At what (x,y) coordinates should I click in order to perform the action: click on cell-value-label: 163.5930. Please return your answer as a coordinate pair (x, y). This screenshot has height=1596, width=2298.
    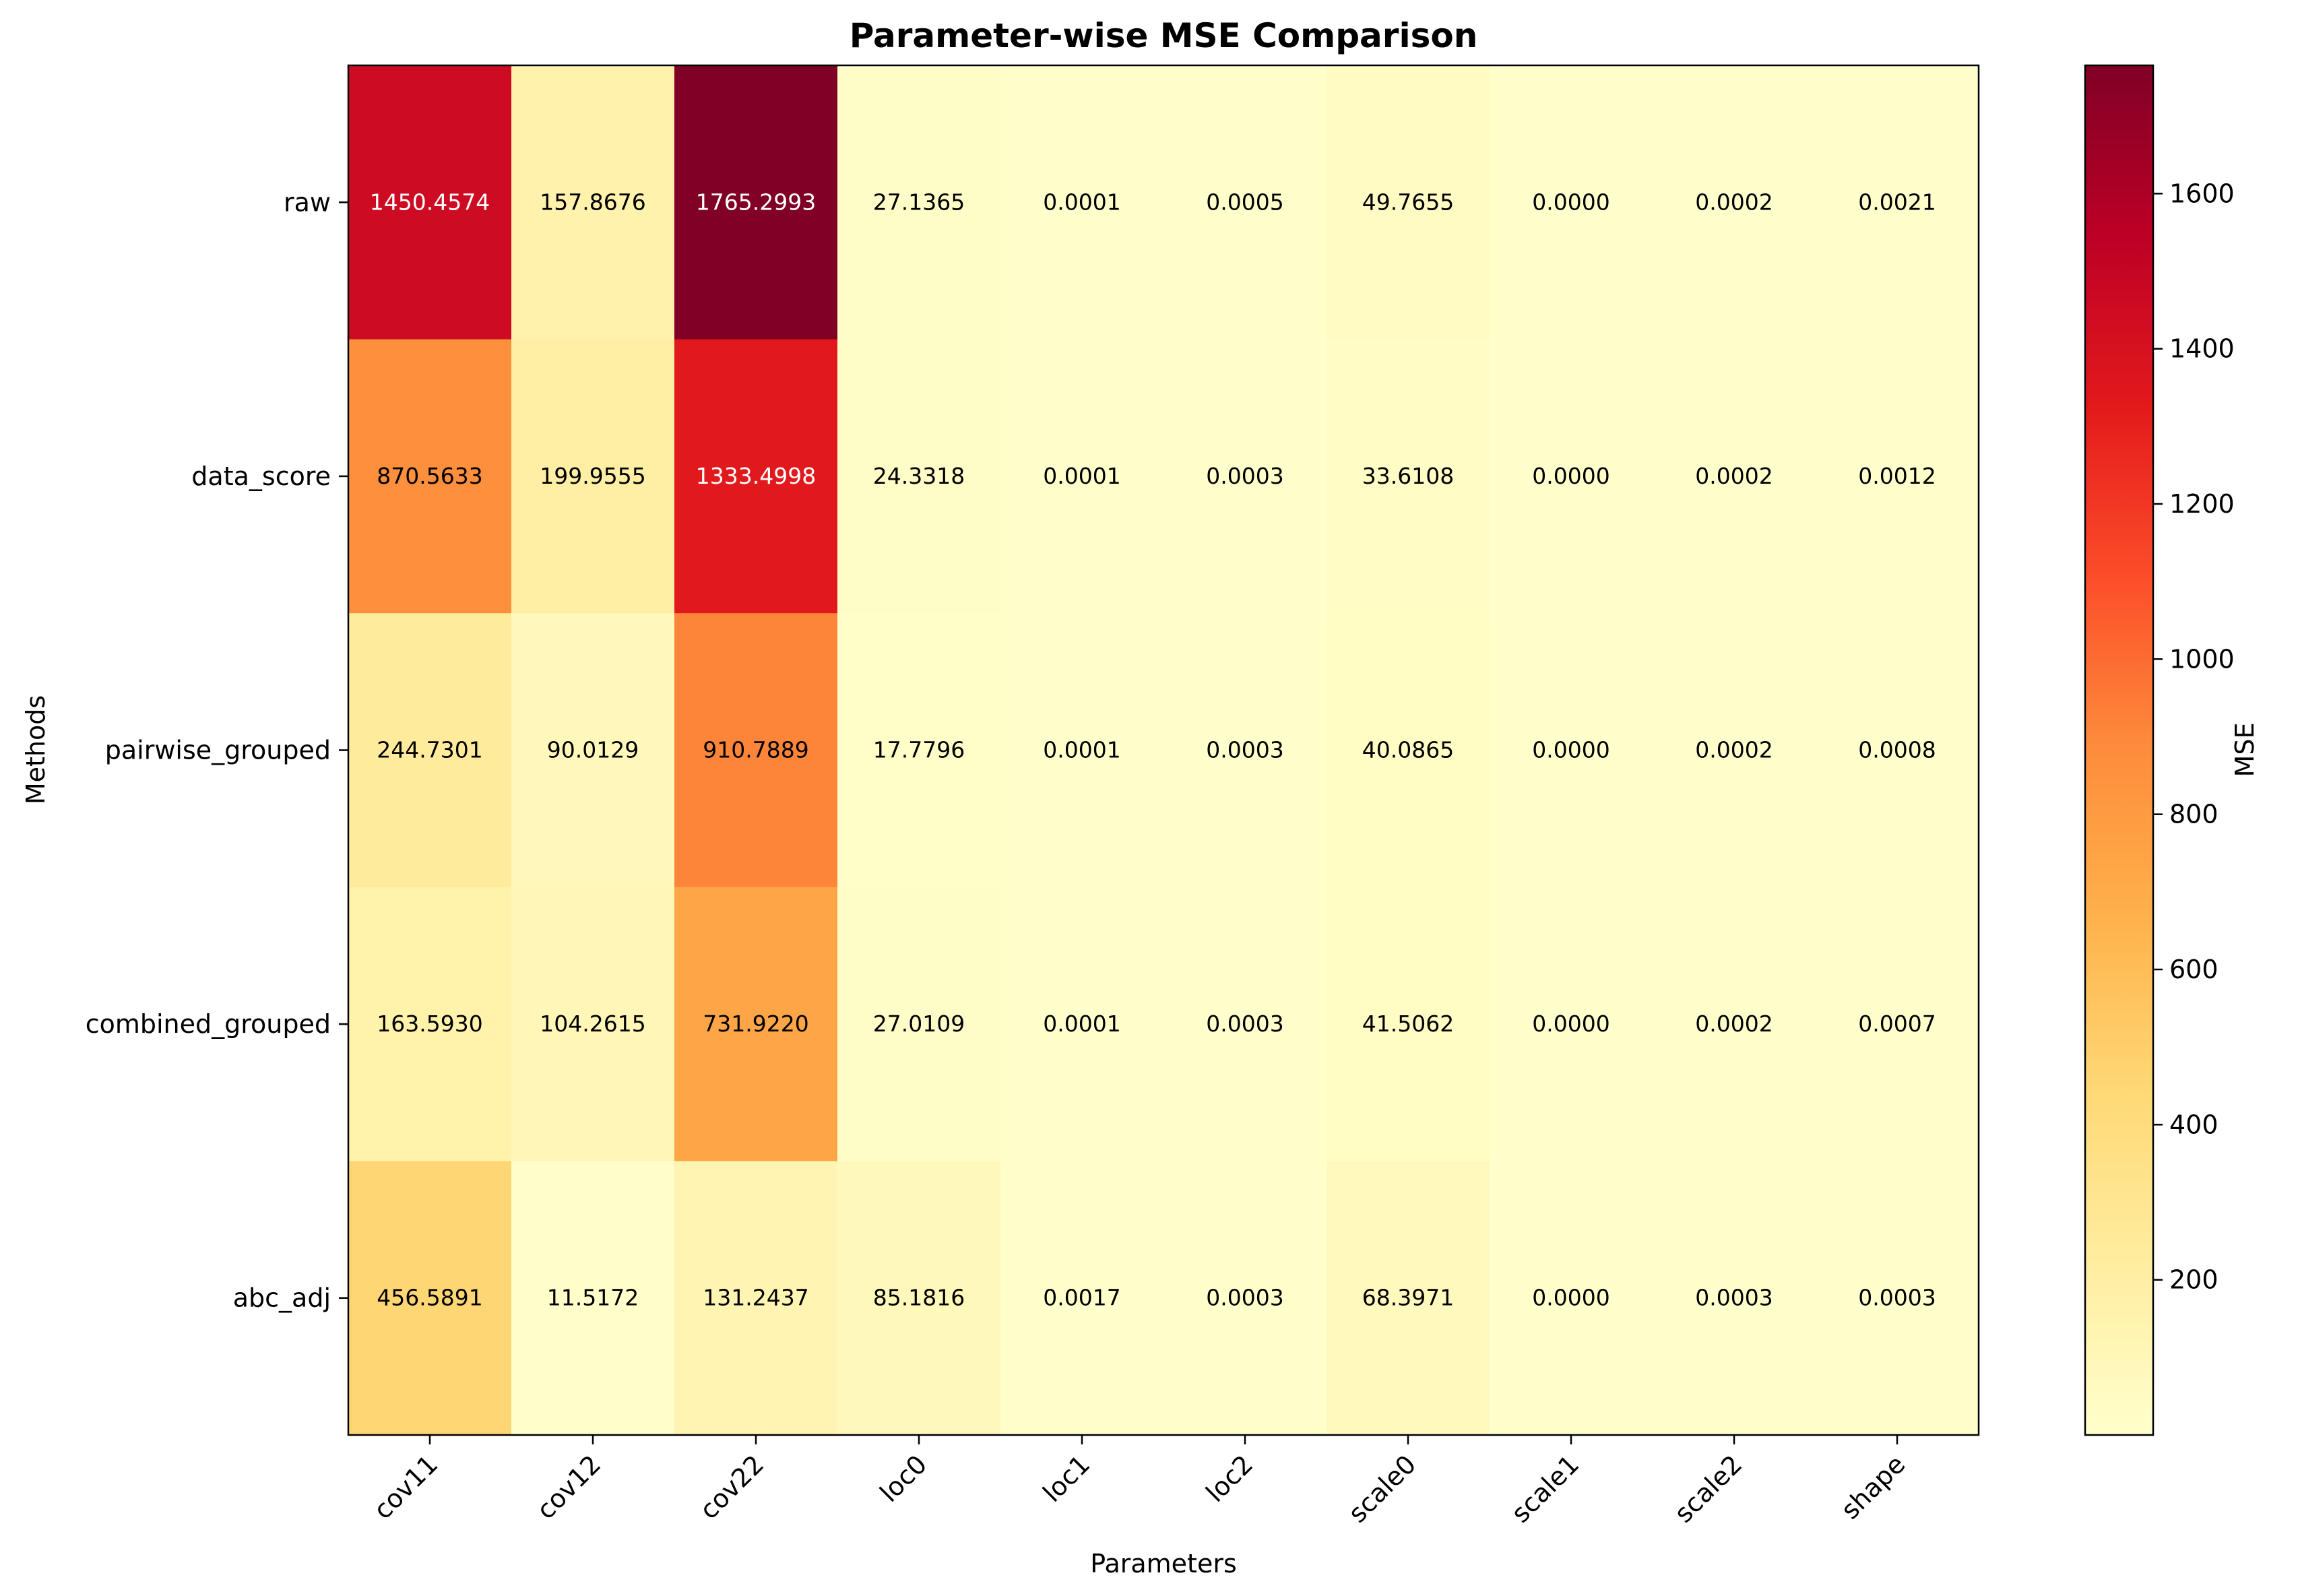
    Looking at the image, I should click on (429, 1024).